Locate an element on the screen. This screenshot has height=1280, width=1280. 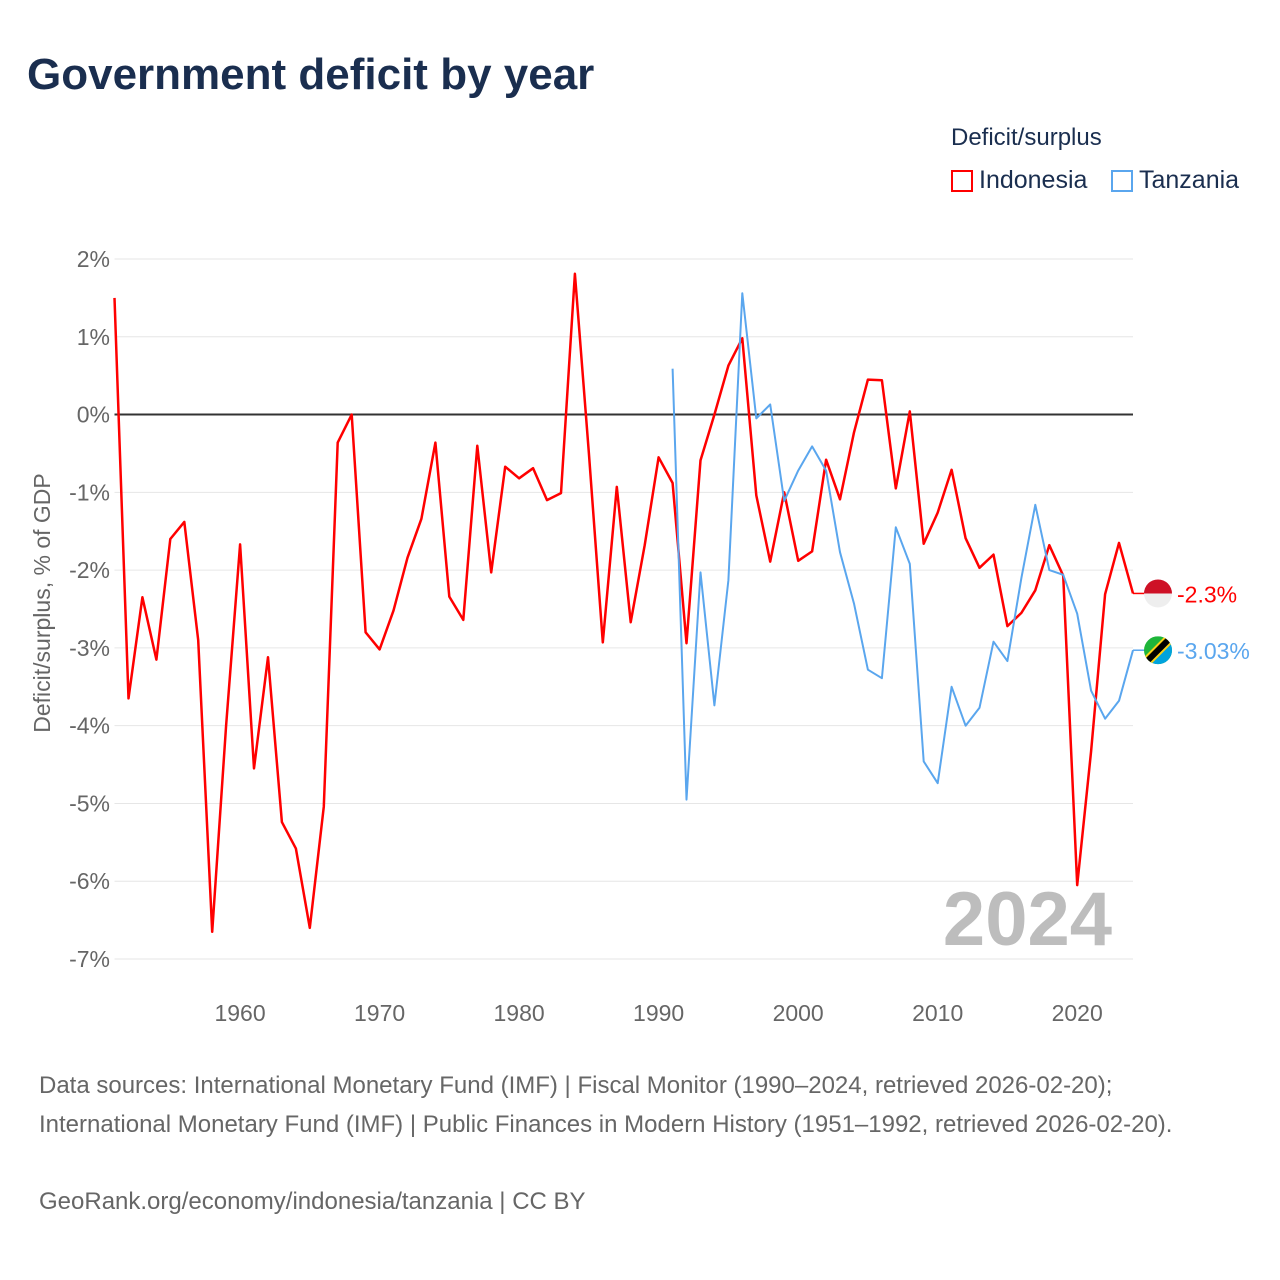
end-label-tanzania: -3.03% is located at coordinates (1213, 651).